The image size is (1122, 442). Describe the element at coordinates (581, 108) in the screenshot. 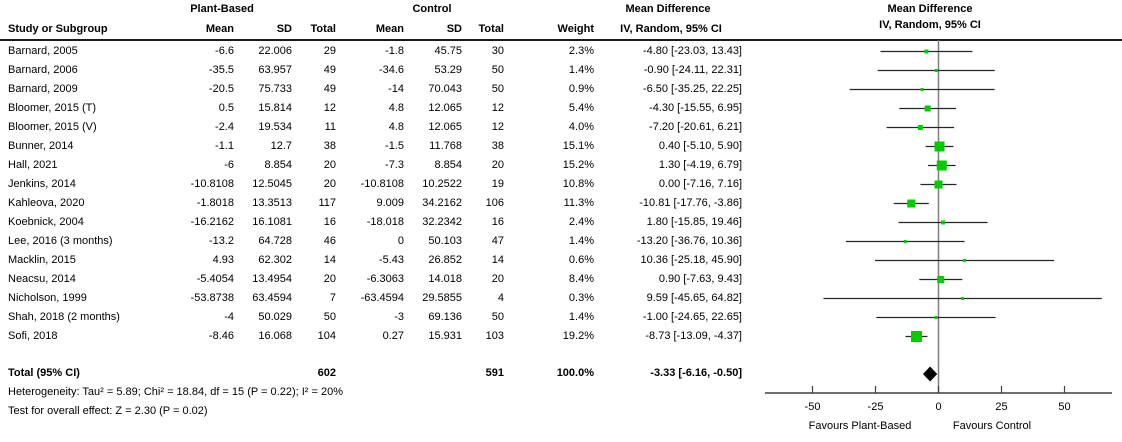

I see `weight-cell: 5.4%` at that location.